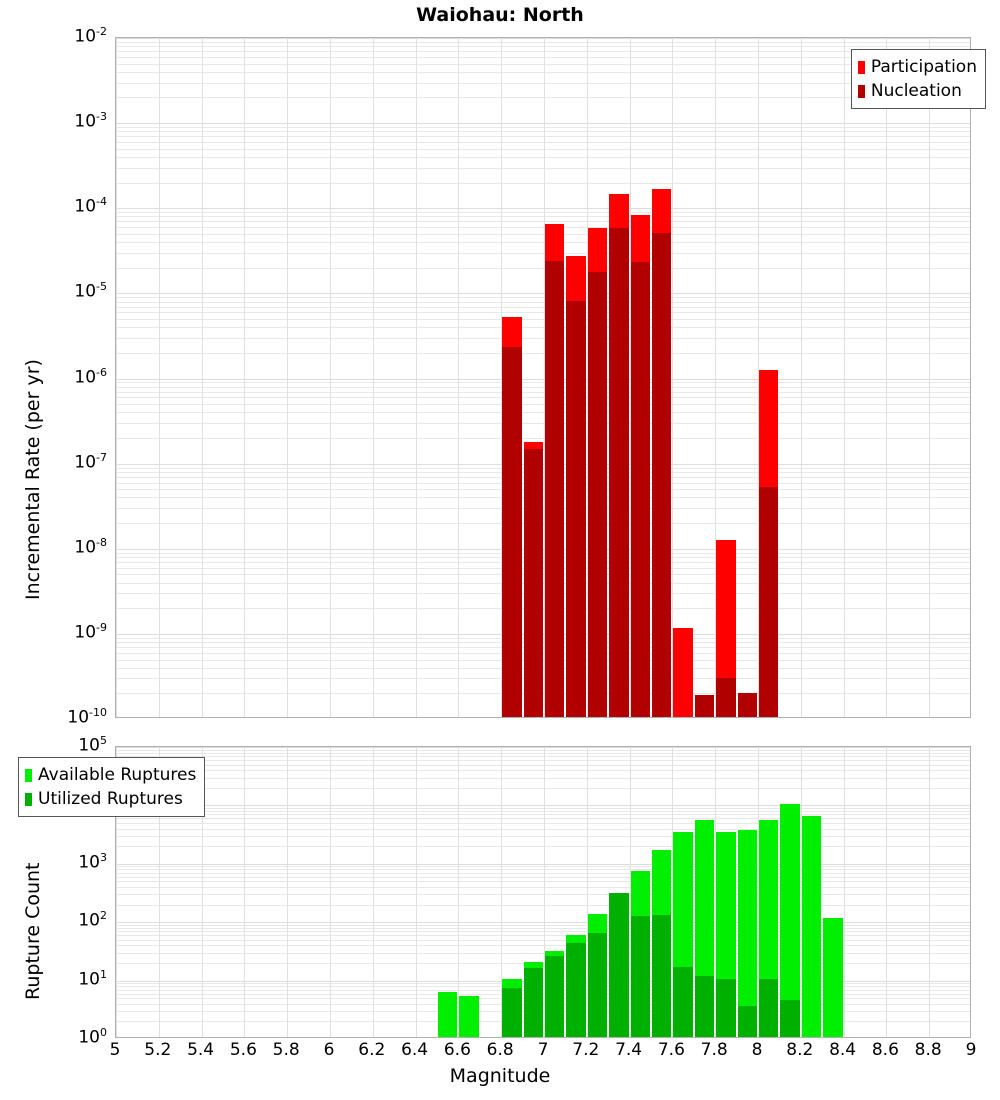 This screenshot has height=1100, width=1000. I want to click on x-tick-label: 6, so click(329, 1050).